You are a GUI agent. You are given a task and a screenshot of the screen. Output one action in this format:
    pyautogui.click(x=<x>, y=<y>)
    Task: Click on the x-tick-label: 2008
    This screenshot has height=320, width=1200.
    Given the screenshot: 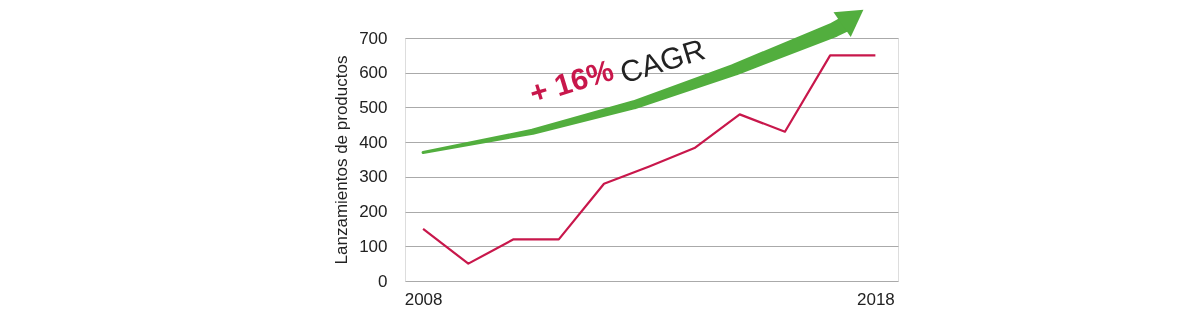 What is the action you would take?
    pyautogui.click(x=423, y=299)
    